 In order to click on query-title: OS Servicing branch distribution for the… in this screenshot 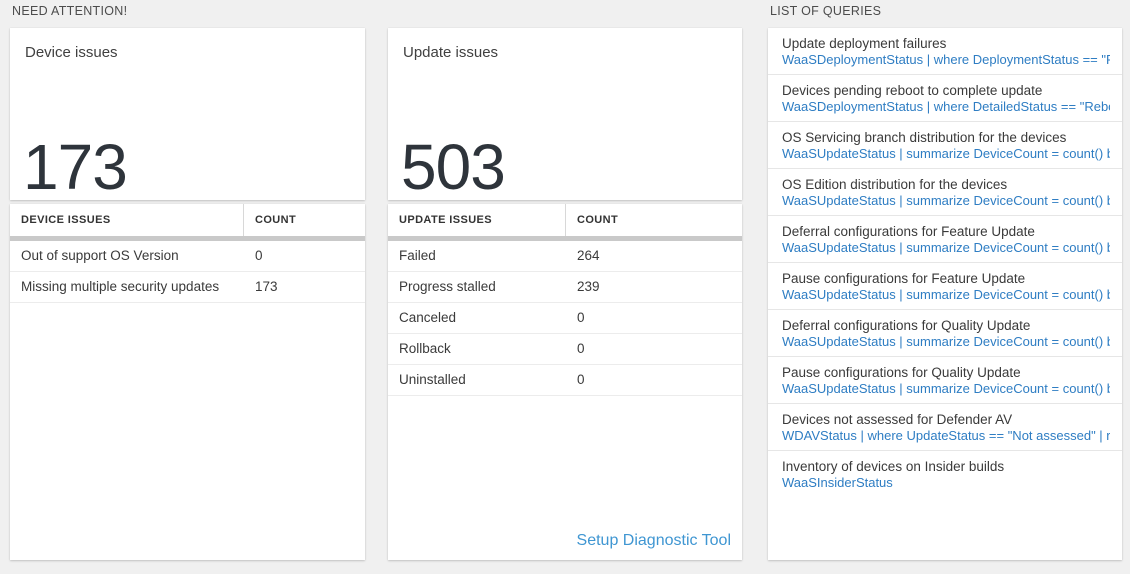, I will do `click(924, 137)`.